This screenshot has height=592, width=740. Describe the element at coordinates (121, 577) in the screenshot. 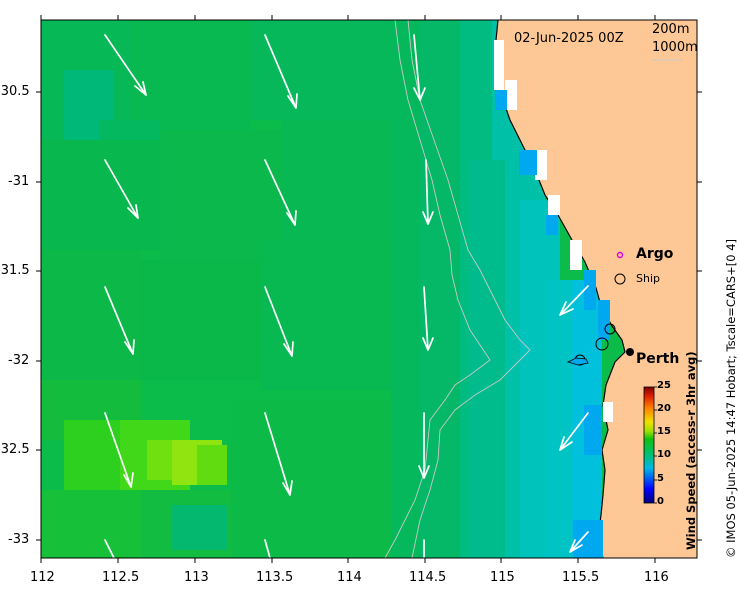

I see `lon-label: 112.5` at that location.